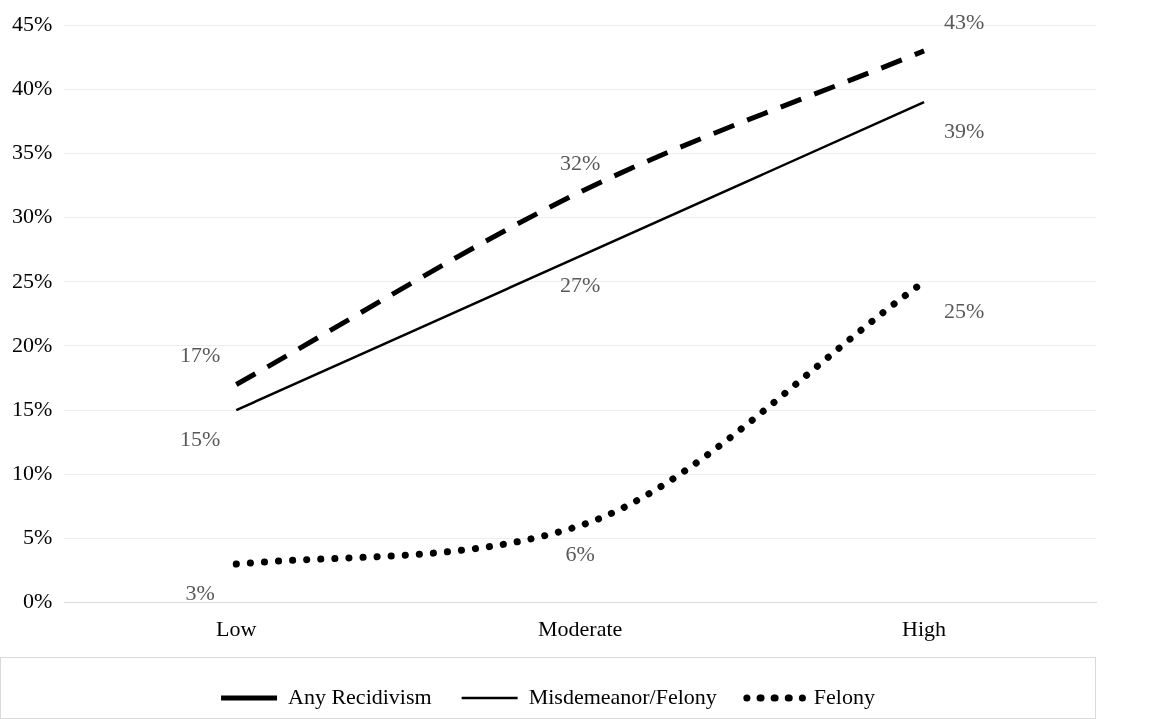 This screenshot has height=719, width=1156. Describe the element at coordinates (38, 537) in the screenshot. I see `y-tick-label: 5%` at that location.